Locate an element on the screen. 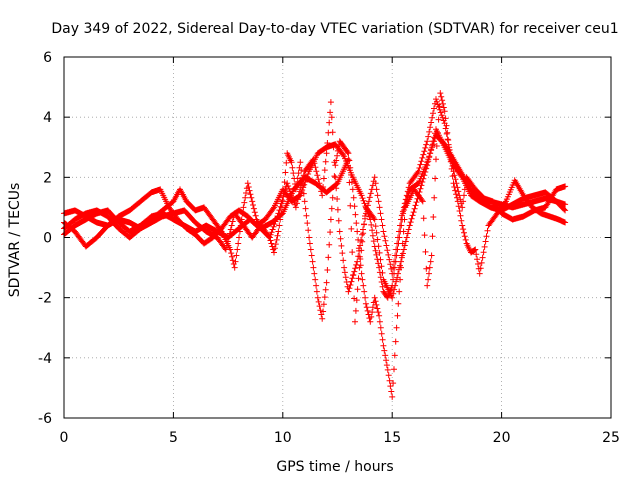 This screenshot has height=480, width=640. x-tick-label: 10 is located at coordinates (283, 438).